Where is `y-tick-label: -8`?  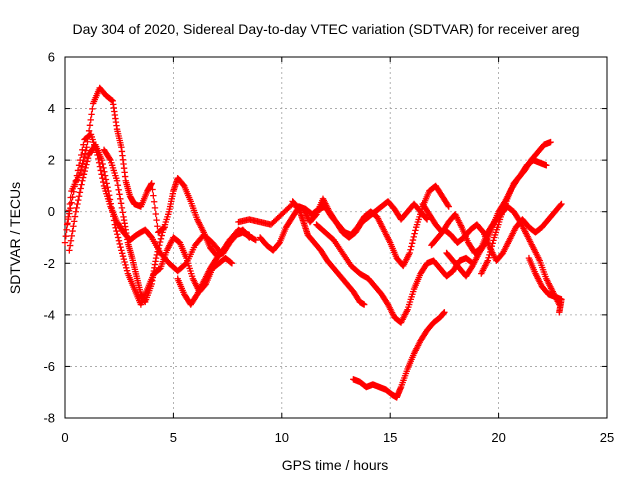
y-tick-label: -8 is located at coordinates (49, 418).